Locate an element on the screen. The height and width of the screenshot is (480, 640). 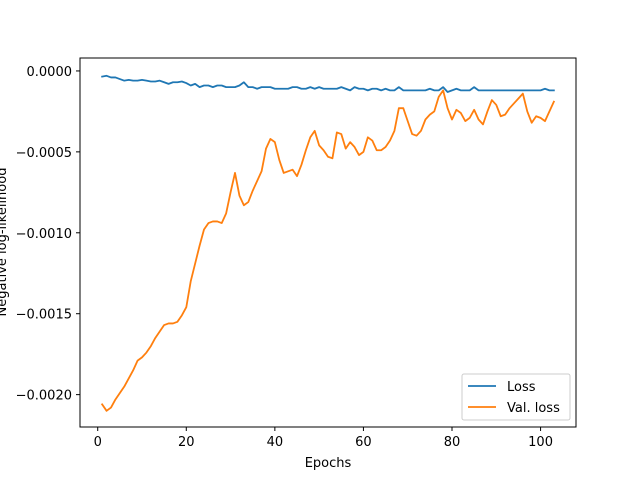
y-tick-label: −0.0020 is located at coordinates (44, 396).